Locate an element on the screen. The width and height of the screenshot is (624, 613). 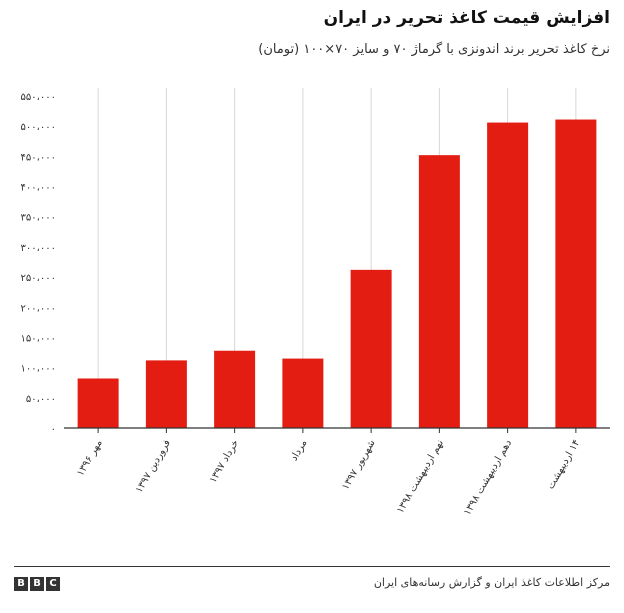
x-tick-label: فروردین ۱۳۹۷ is located at coordinates (153, 466).